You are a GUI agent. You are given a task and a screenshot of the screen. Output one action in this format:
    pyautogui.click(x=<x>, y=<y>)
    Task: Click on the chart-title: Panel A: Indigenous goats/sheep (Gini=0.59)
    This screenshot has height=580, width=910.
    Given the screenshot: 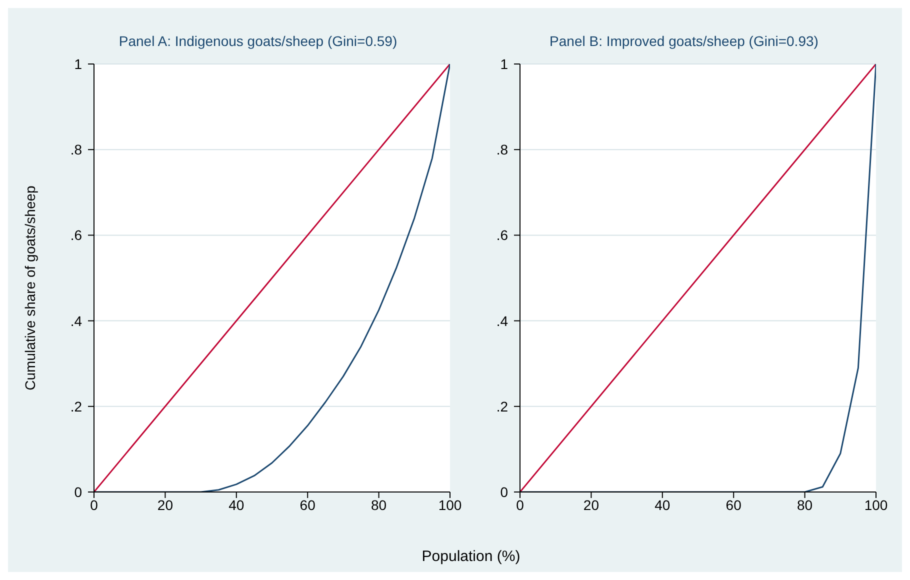 What is the action you would take?
    pyautogui.click(x=258, y=41)
    